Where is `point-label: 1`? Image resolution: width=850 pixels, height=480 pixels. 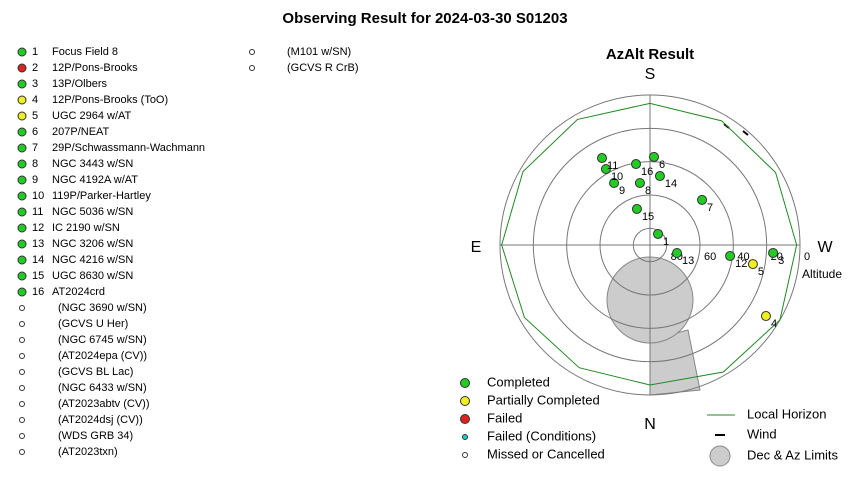 point-label: 1 is located at coordinates (666, 242).